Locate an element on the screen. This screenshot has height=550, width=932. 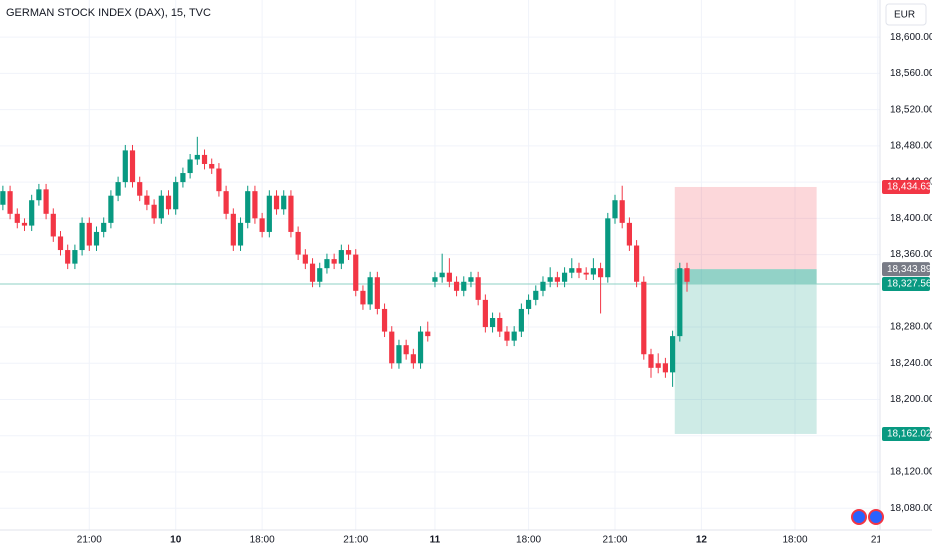
x-tick-label: 21: is located at coordinates (878, 540).